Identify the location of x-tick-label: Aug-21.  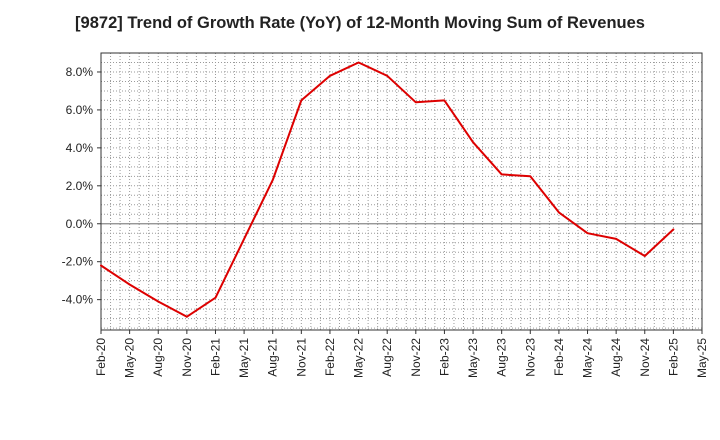
(273, 357).